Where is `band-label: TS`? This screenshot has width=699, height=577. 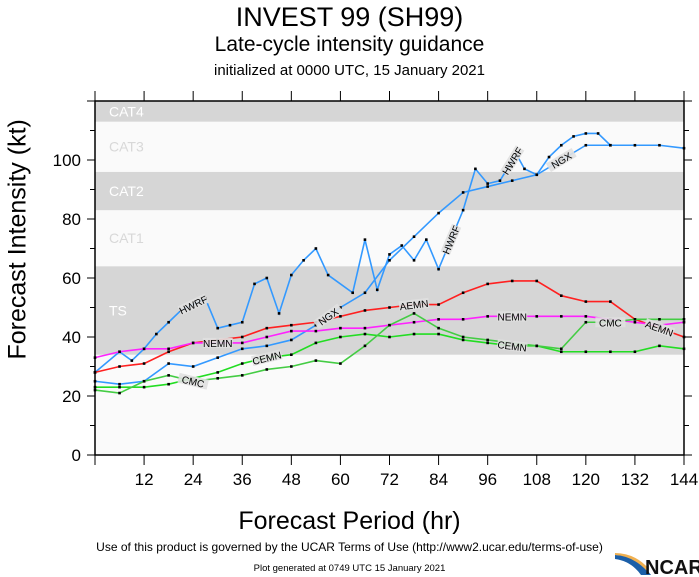 band-label: TS is located at coordinates (118, 310).